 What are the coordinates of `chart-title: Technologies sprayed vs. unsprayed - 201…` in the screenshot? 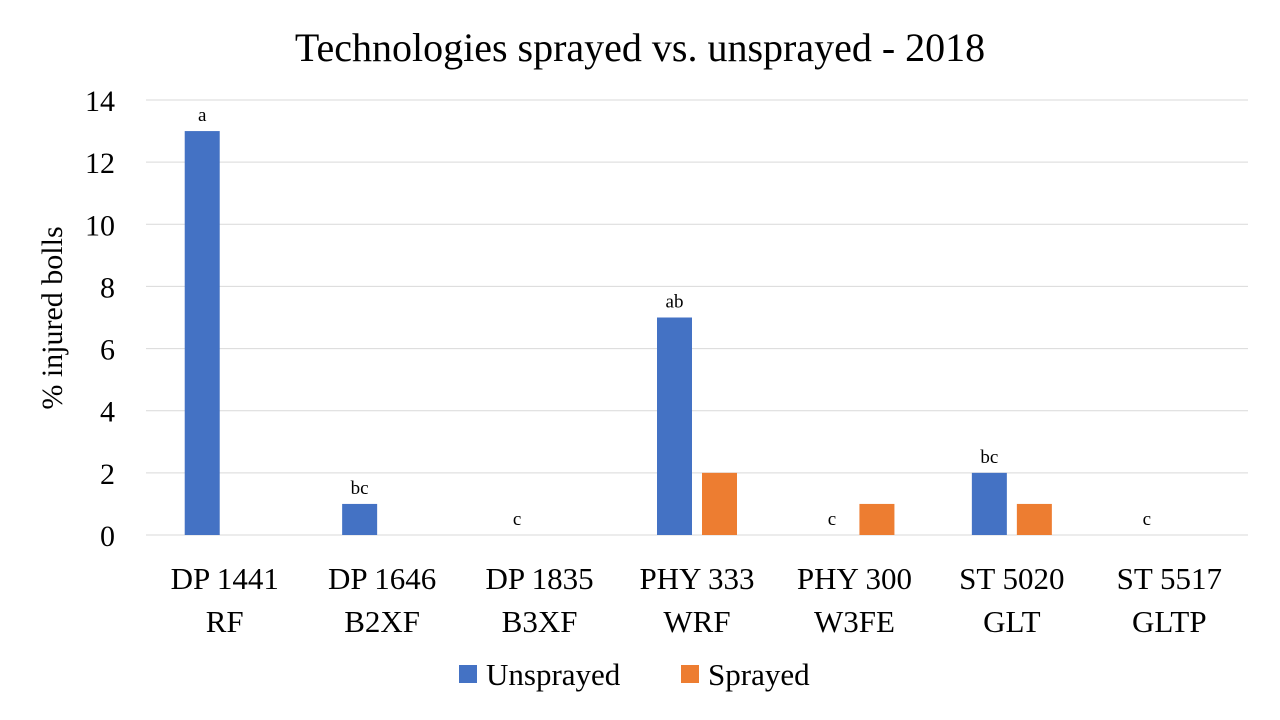 It's located at (640, 47).